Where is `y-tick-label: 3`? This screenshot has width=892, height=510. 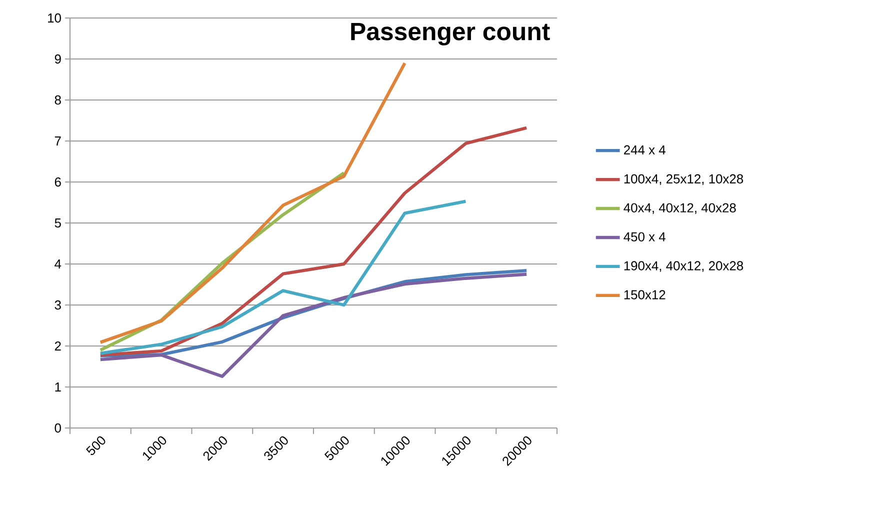
y-tick-label: 3 is located at coordinates (57, 305).